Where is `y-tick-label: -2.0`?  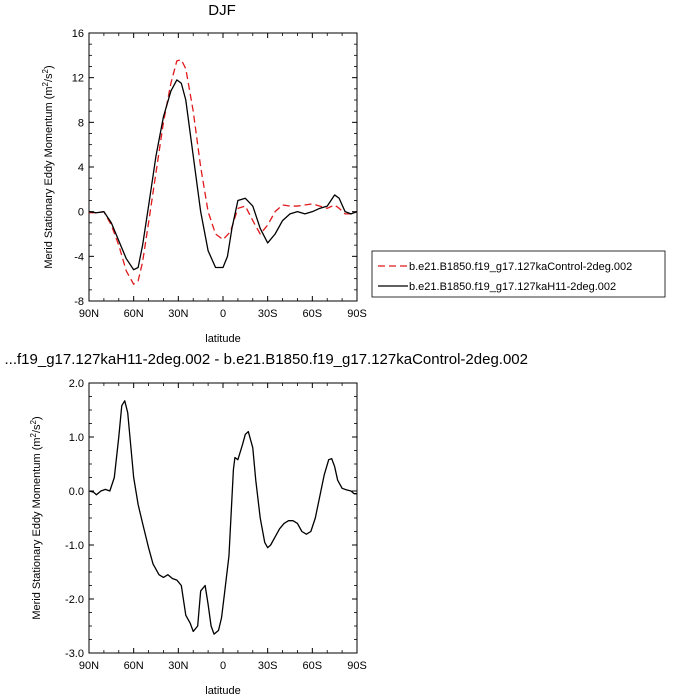
y-tick-label: -2.0 is located at coordinates (74, 600).